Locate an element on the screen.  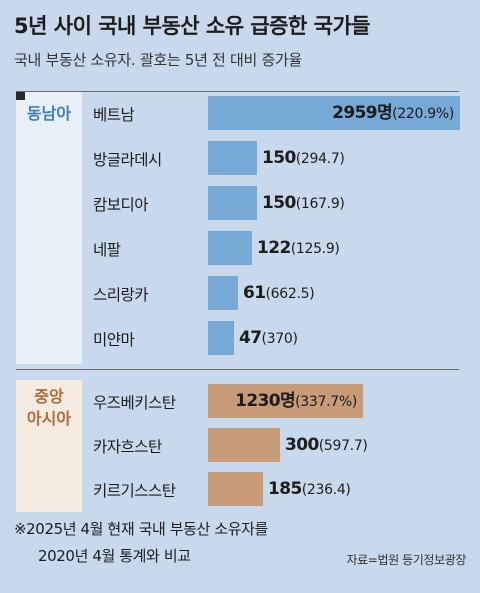
central-asia-label-line2: 아시아 is located at coordinates (49, 418).